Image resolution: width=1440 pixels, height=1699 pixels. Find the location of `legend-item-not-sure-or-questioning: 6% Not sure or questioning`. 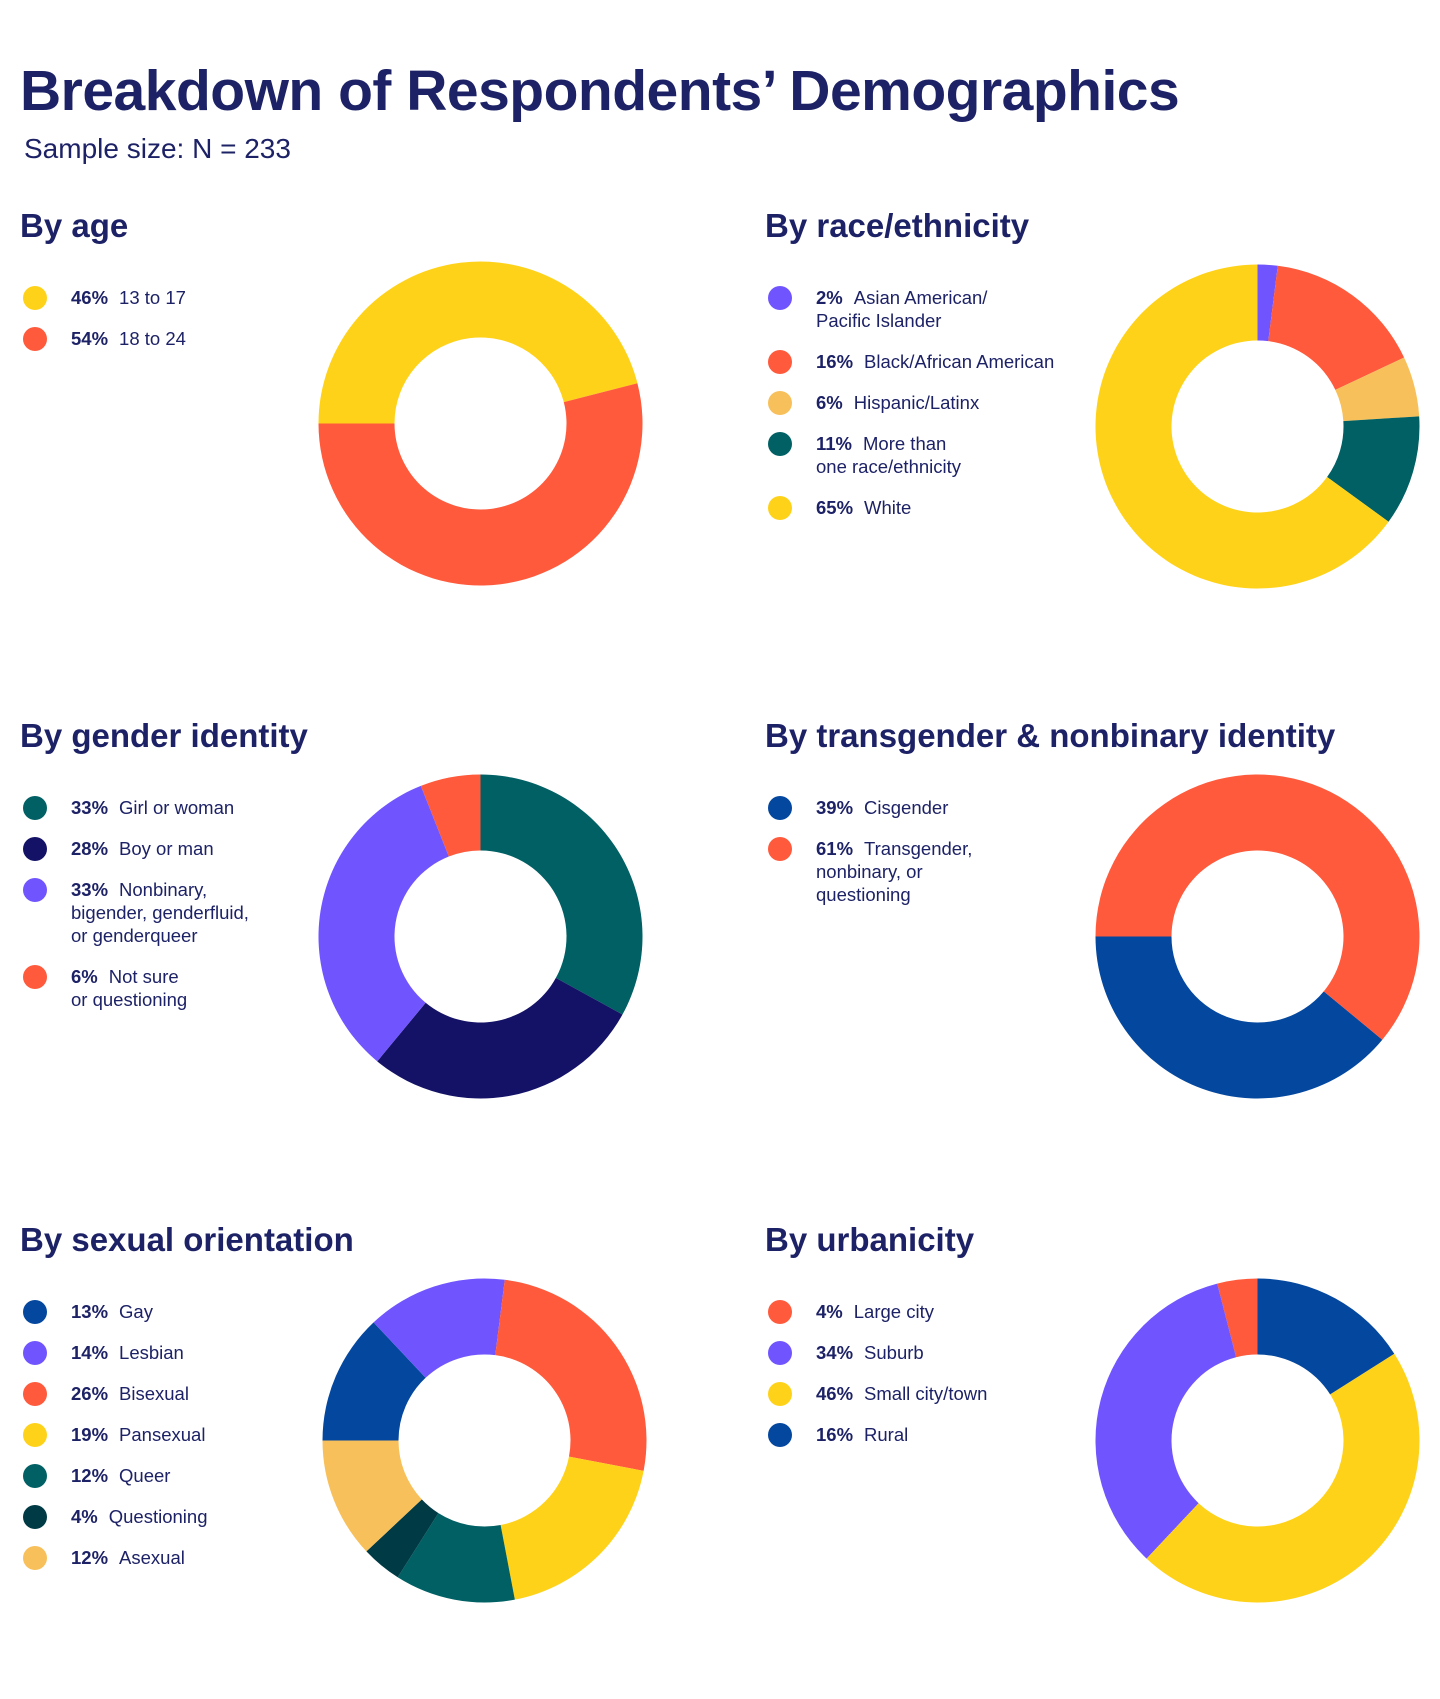

legend-item-not-sure-or-questioning: 6% Not sure or questioning is located at coordinates (172, 988).